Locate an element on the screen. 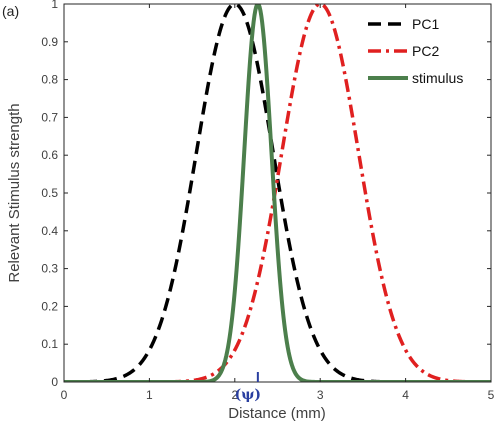 The height and width of the screenshot is (432, 498). panel-label: (a) is located at coordinates (10, 11).